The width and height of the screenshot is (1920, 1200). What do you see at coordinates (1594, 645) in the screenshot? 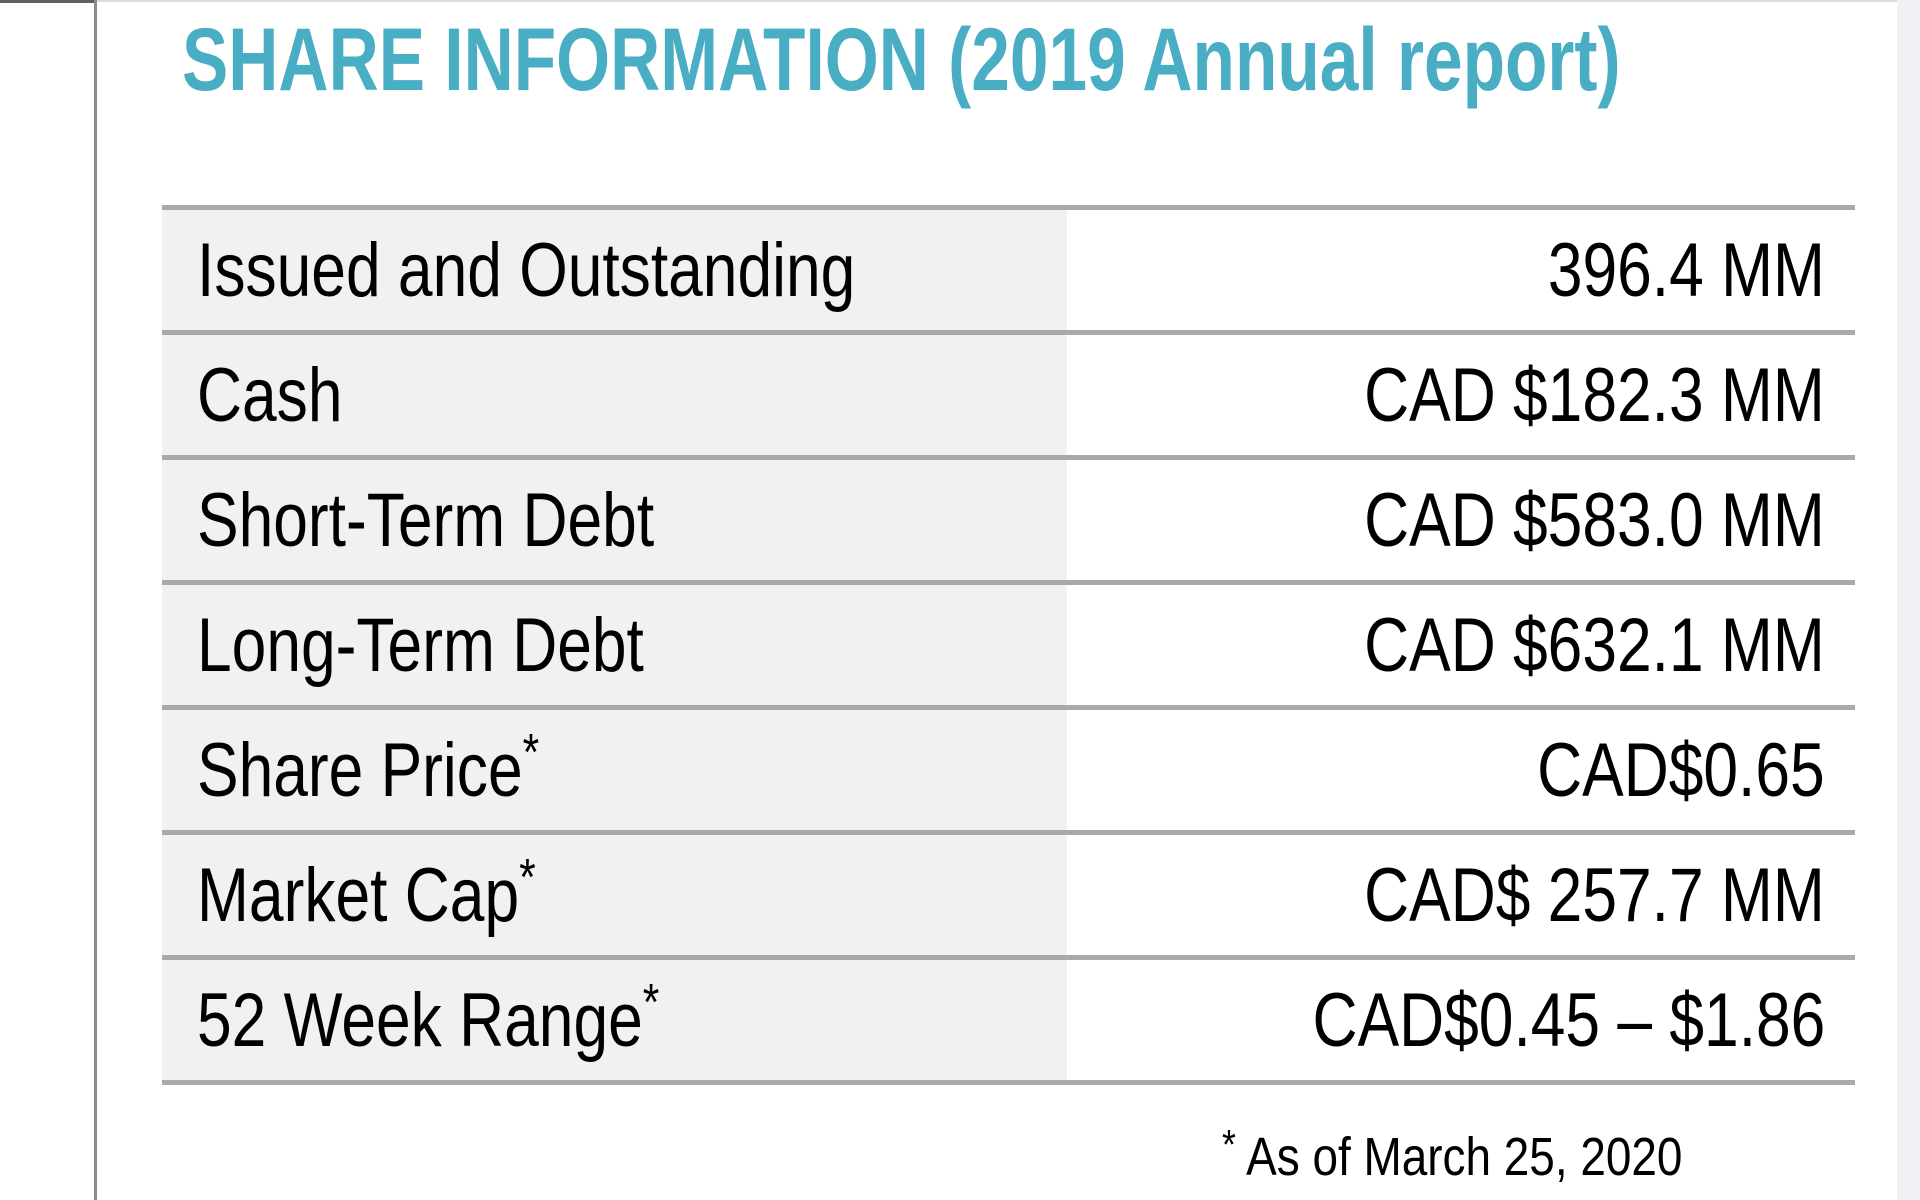
I see `row-value: CAD $632.1 MM` at bounding box center [1594, 645].